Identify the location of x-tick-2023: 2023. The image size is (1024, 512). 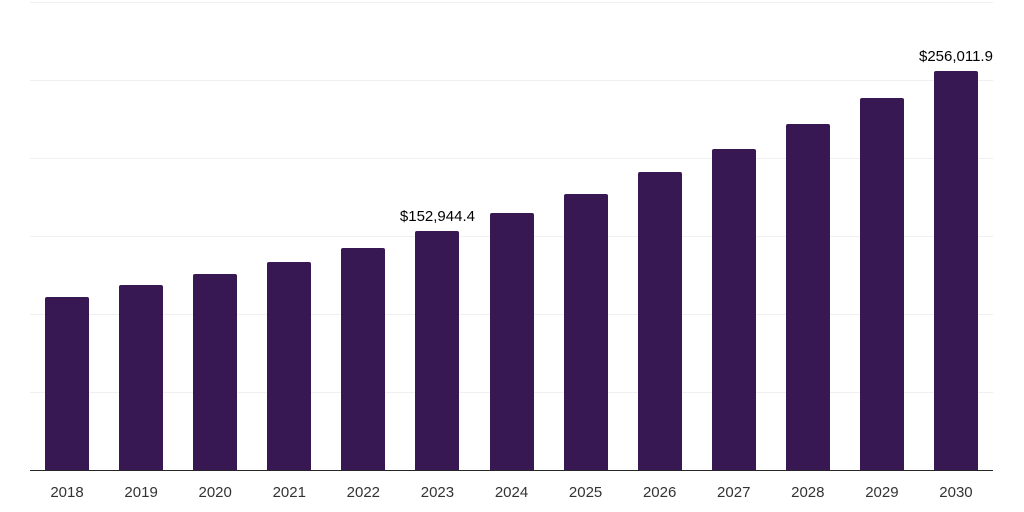
(437, 492).